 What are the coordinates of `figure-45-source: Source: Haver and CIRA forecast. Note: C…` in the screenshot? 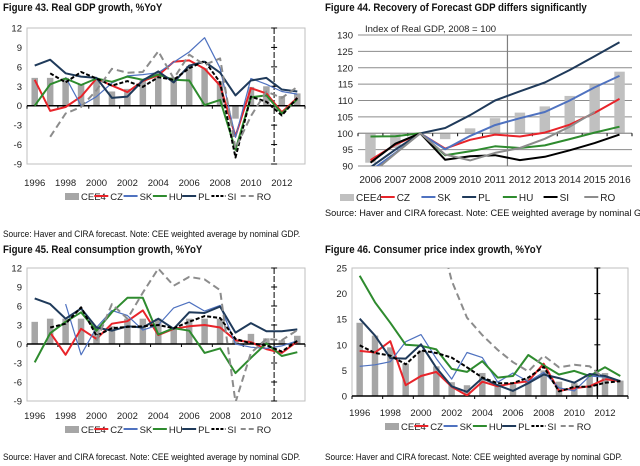 It's located at (152, 457).